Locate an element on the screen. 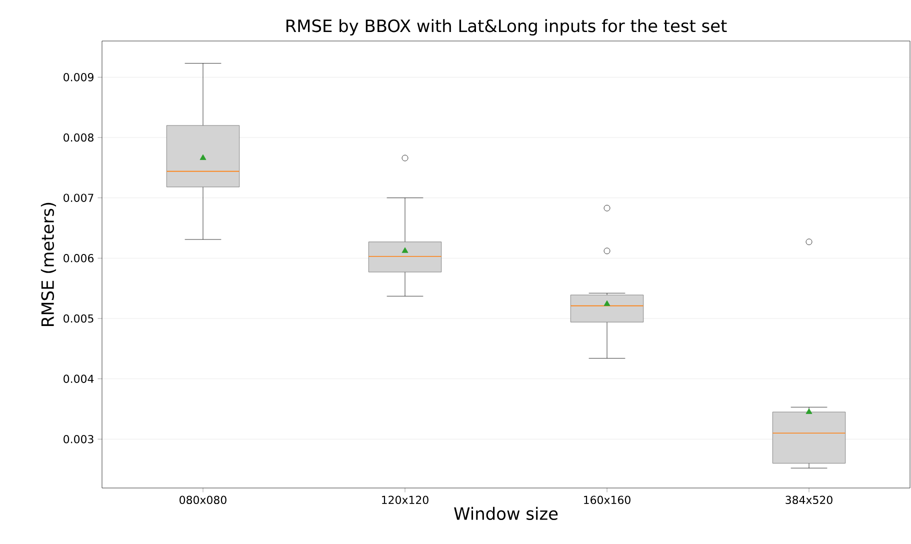  x-tick-label: 080x080 is located at coordinates (203, 500).